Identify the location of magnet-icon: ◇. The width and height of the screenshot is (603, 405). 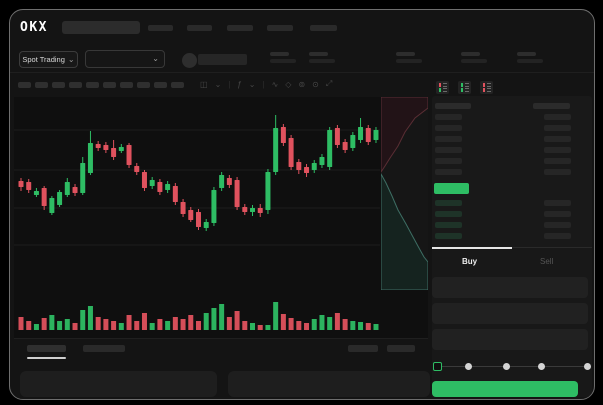
(288, 84).